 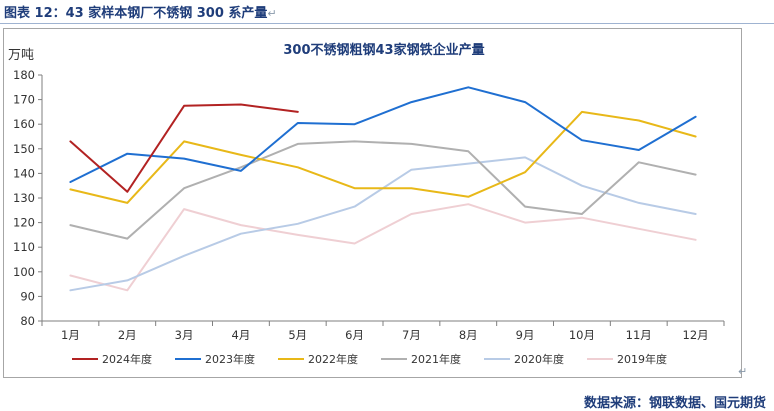 I want to click on y-tick-label: 140, so click(x=24, y=173).